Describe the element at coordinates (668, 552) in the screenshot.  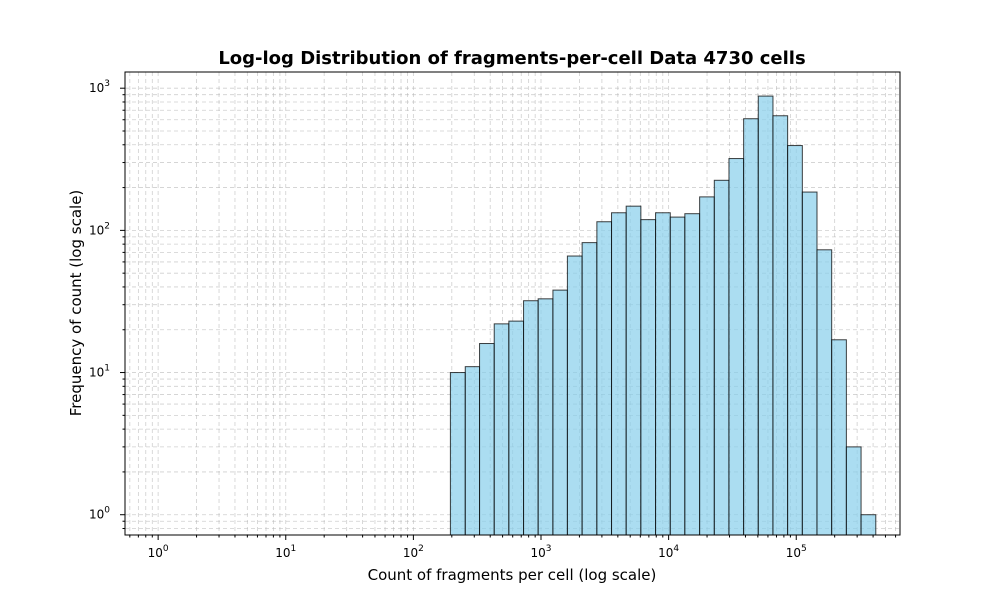
I see `x-tick-label: 10⁴` at that location.